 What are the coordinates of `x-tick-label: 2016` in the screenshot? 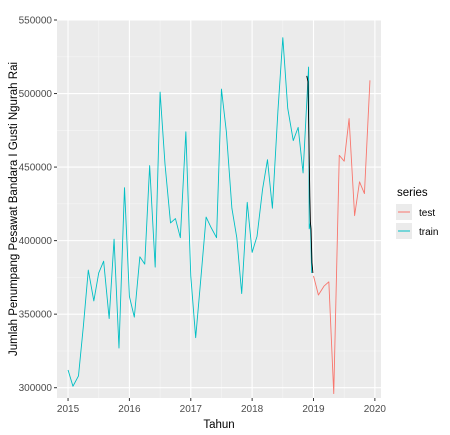 It's located at (129, 409).